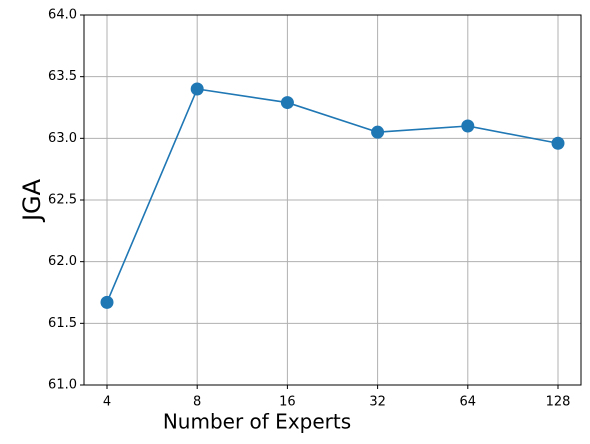  I want to click on x-tick-label: 16, so click(287, 402).